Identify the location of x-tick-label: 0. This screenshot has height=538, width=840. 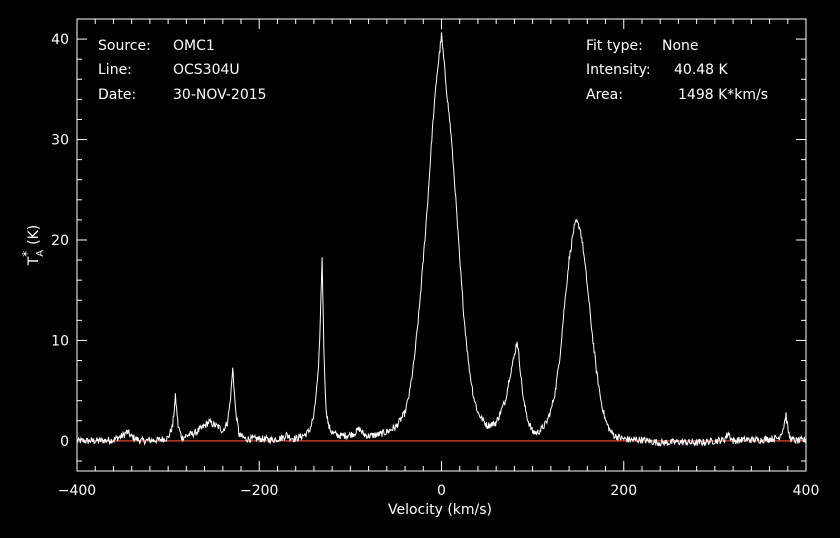
(441, 491).